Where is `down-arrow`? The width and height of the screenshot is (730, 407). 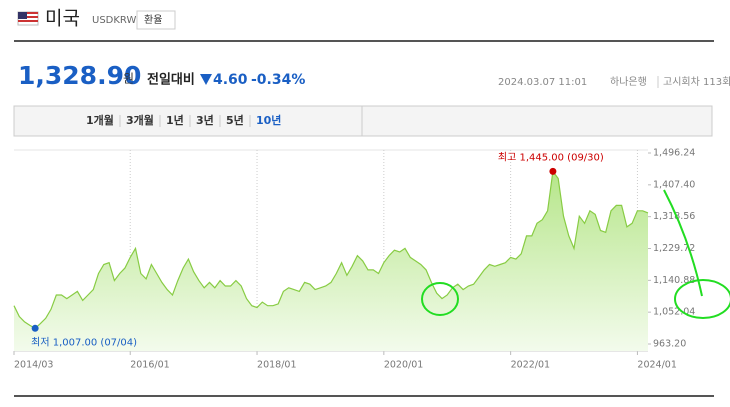 down-arrow is located at coordinates (206, 79).